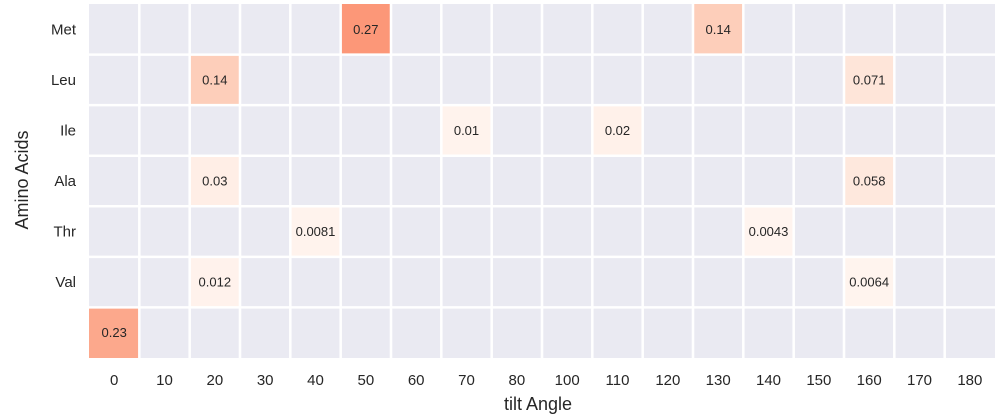 This screenshot has height=417, width=995. Describe the element at coordinates (65, 232) in the screenshot. I see `y-tick-label: Thr` at that location.